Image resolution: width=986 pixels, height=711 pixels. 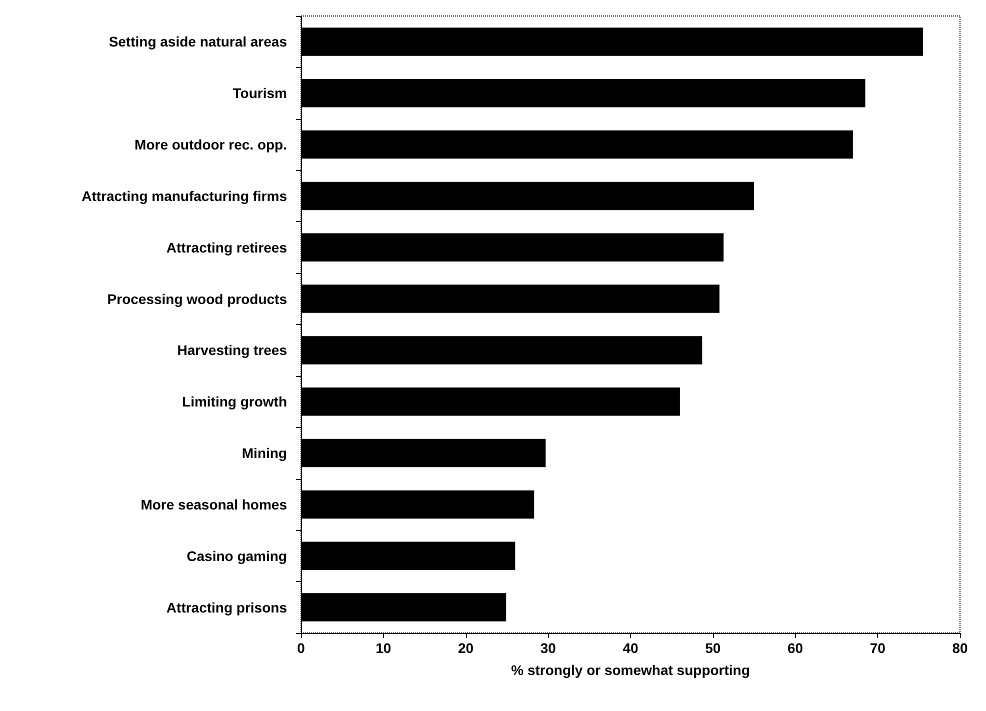 What do you see at coordinates (301, 648) in the screenshot?
I see `x-tick-label: 0` at bounding box center [301, 648].